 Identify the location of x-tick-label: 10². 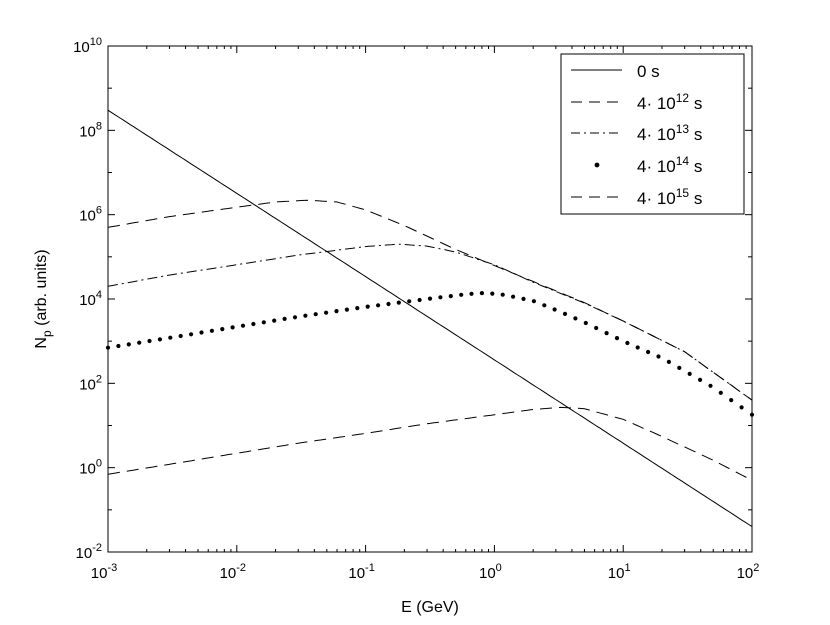
(748, 572).